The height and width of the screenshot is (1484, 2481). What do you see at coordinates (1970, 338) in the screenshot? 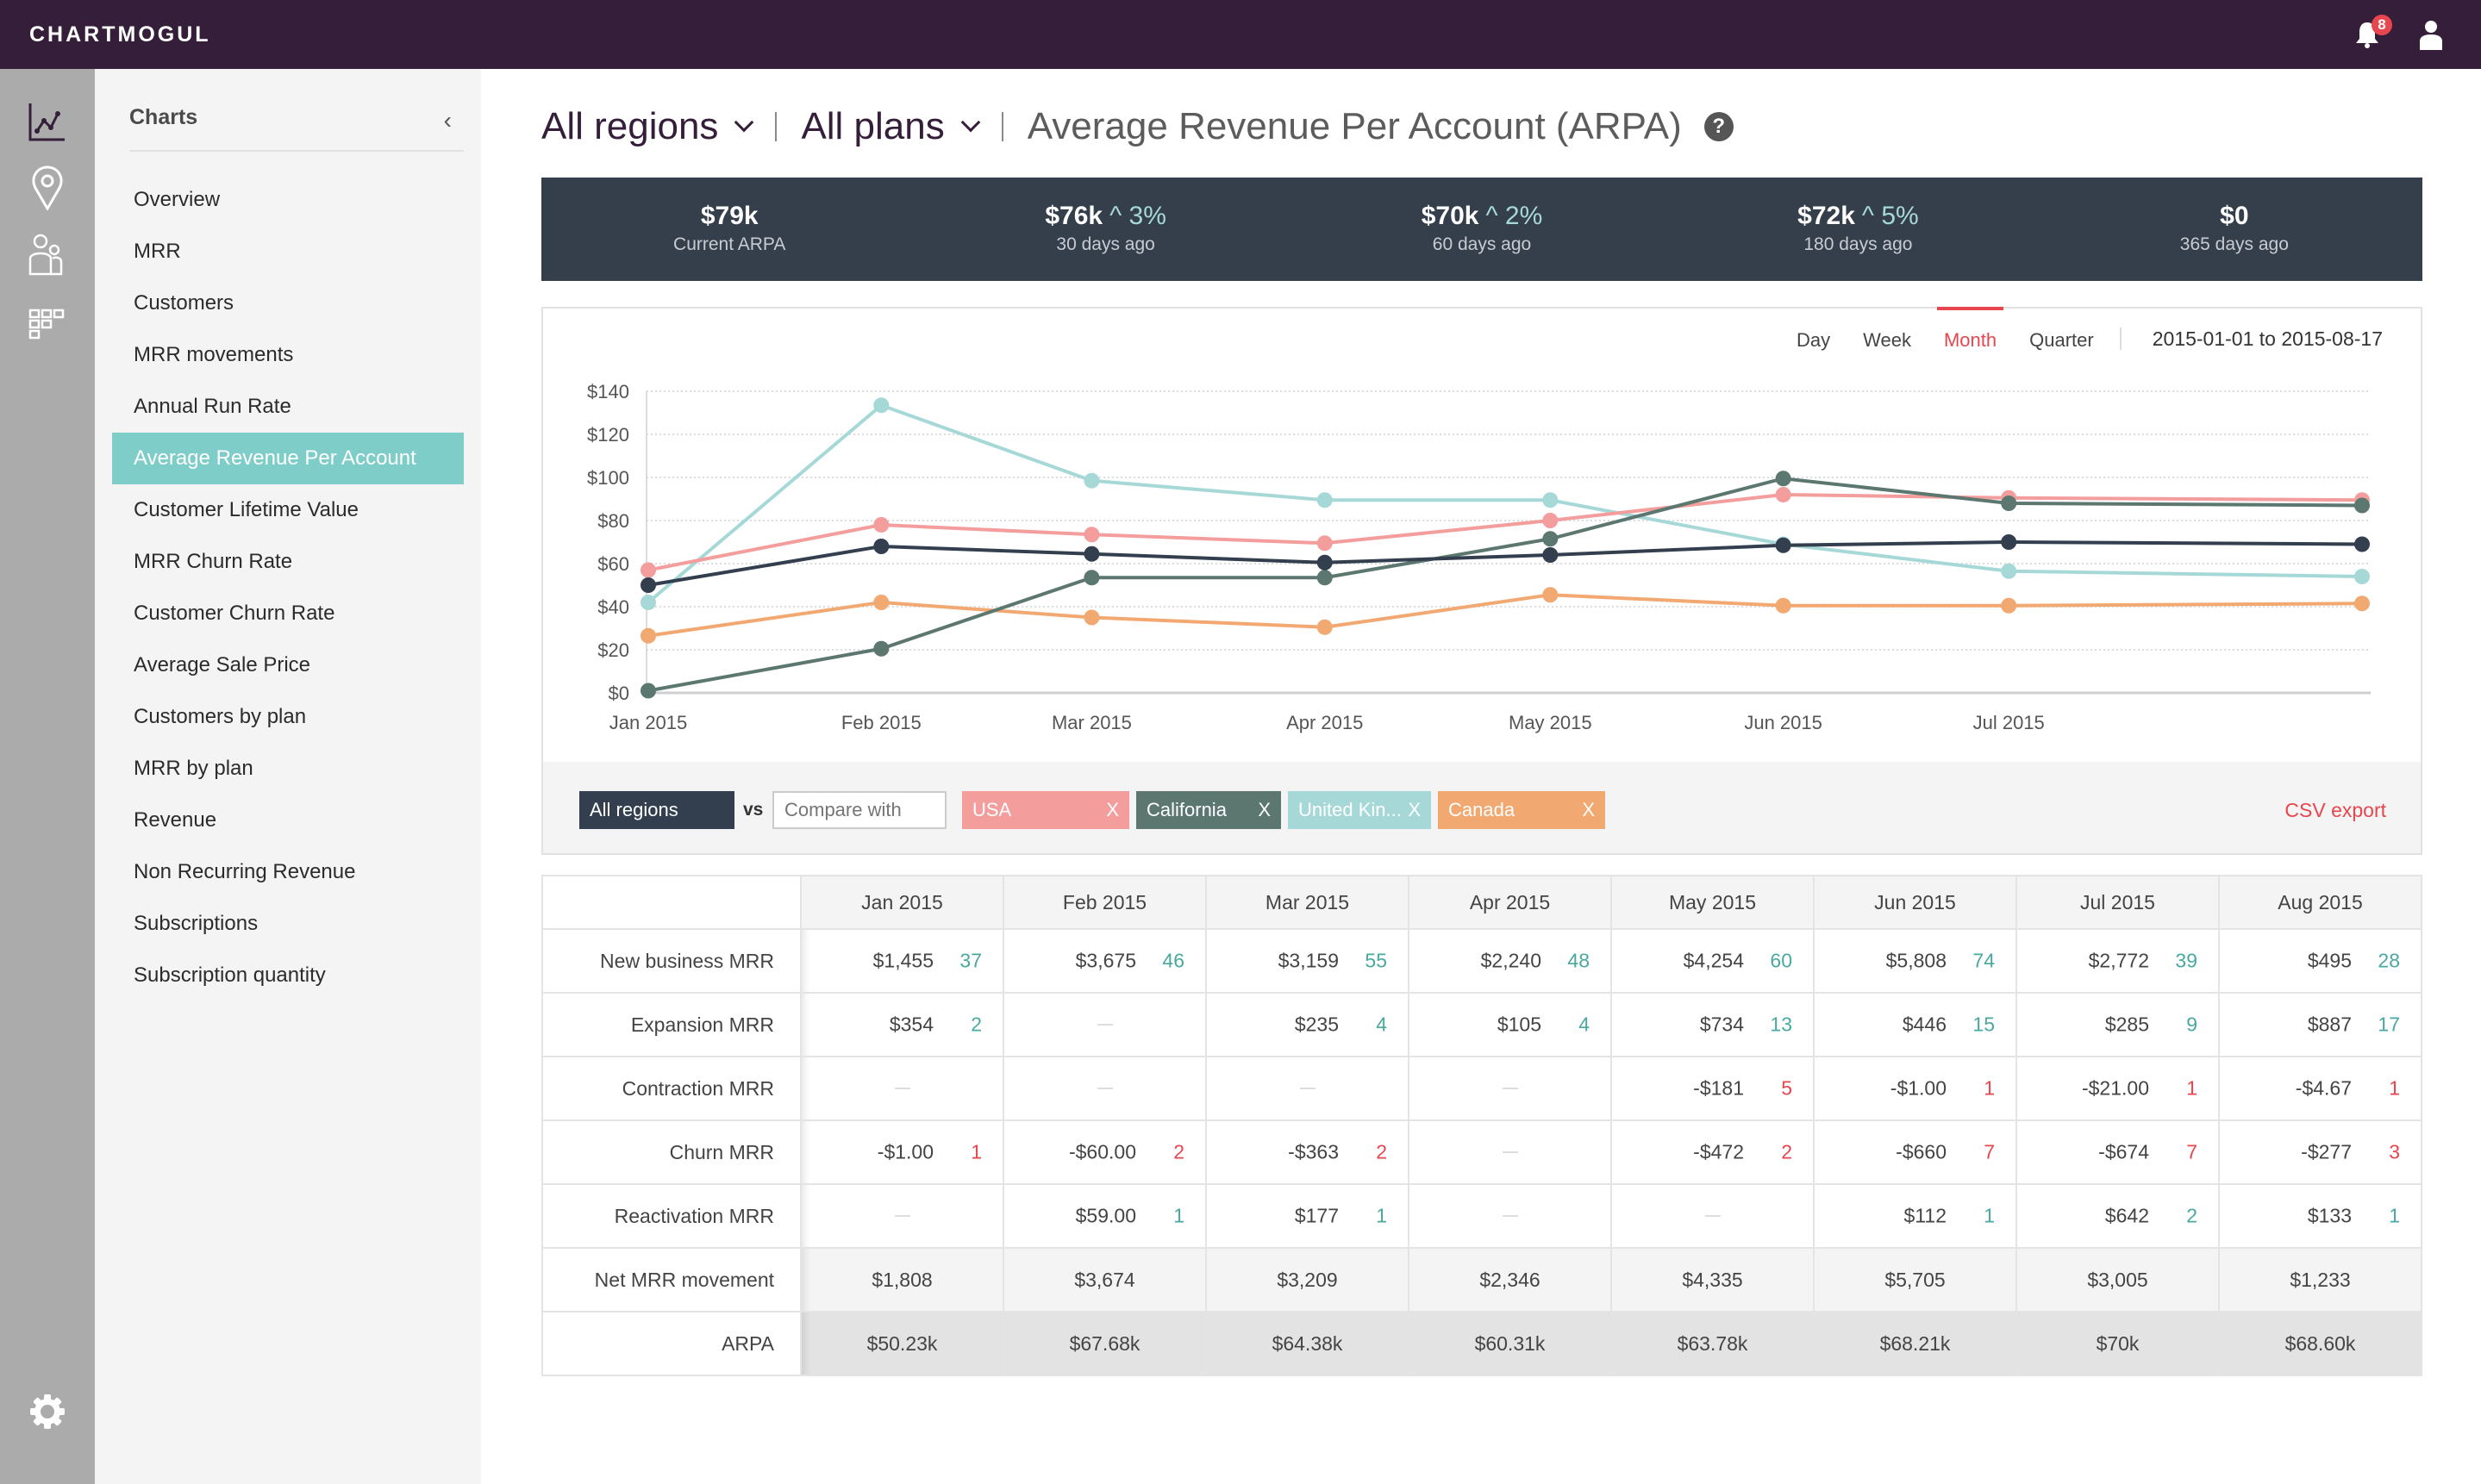
I see `period-tab-month: Month` at bounding box center [1970, 338].